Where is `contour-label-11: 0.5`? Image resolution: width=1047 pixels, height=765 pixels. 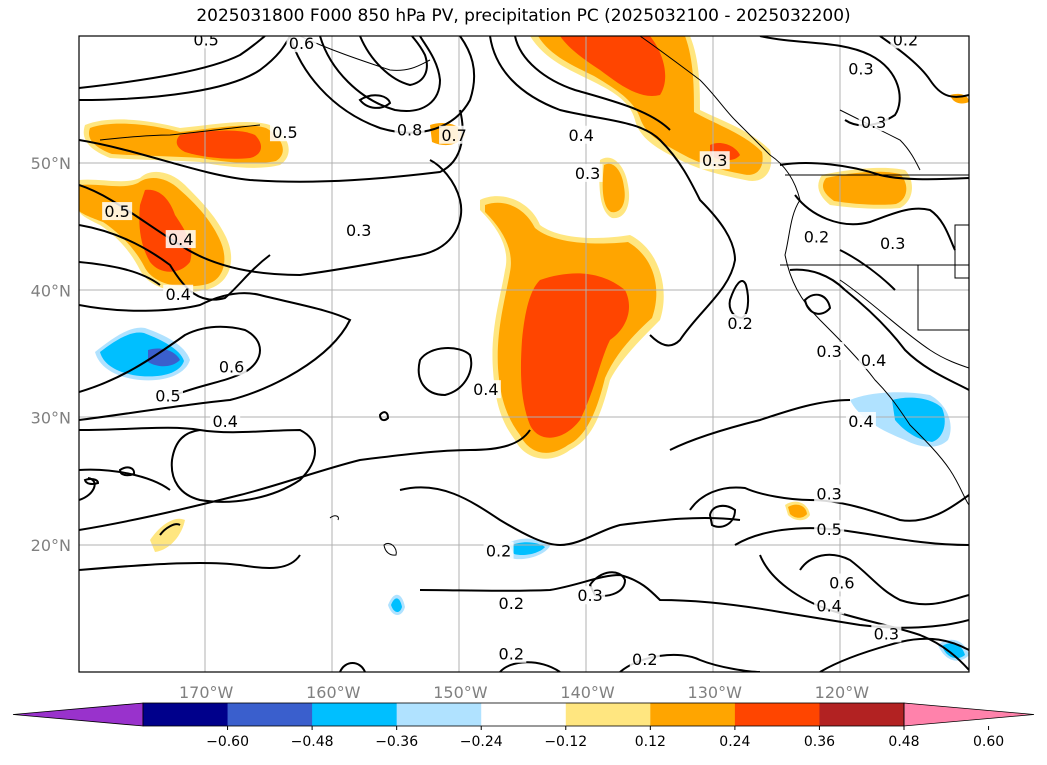
contour-label-11: 0.5 is located at coordinates (117, 211).